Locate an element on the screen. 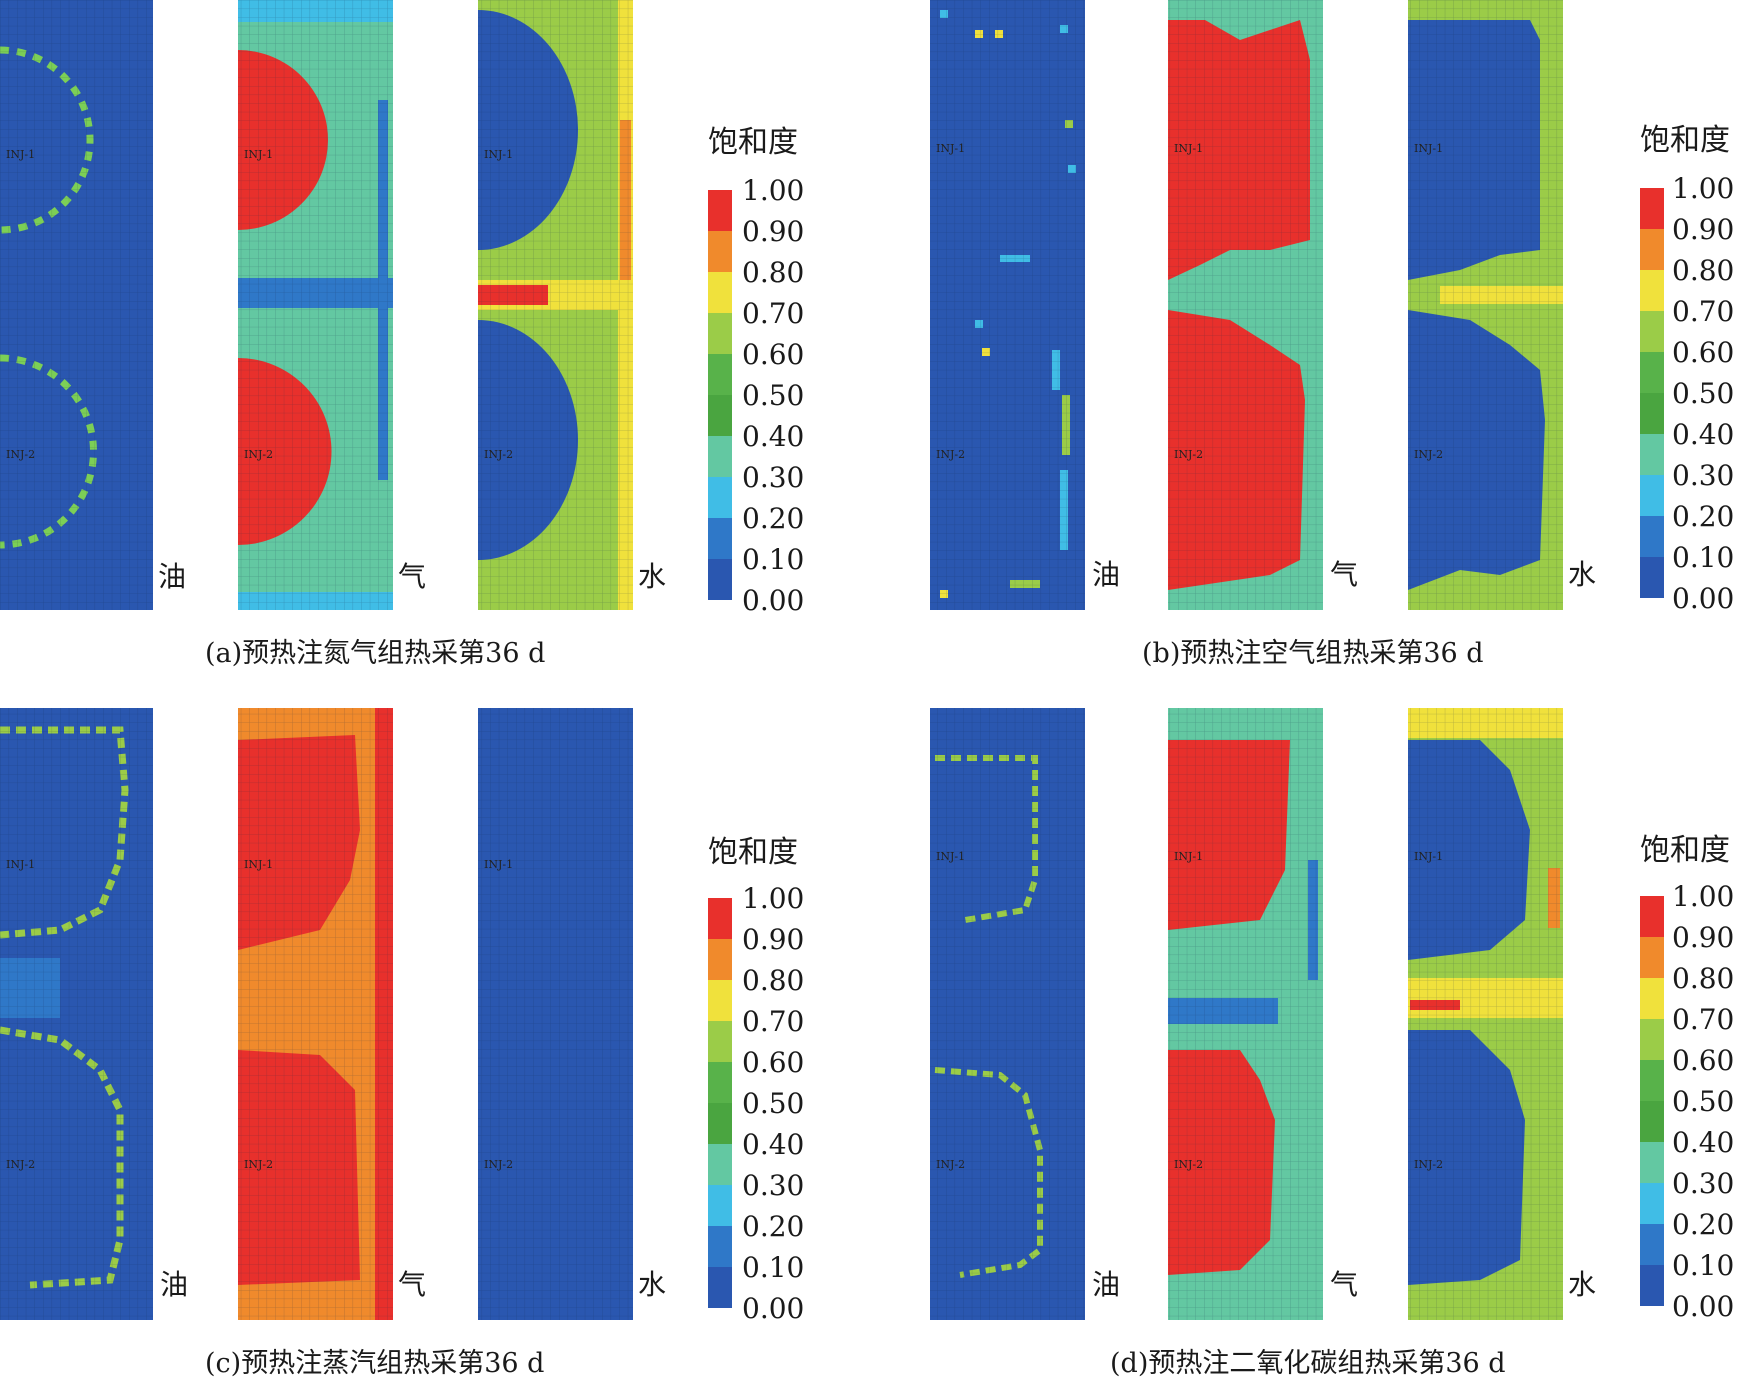 This screenshot has height=1382, width=1745. panel-a-gas: INJ-1 INJ-2 is located at coordinates (315, 305).